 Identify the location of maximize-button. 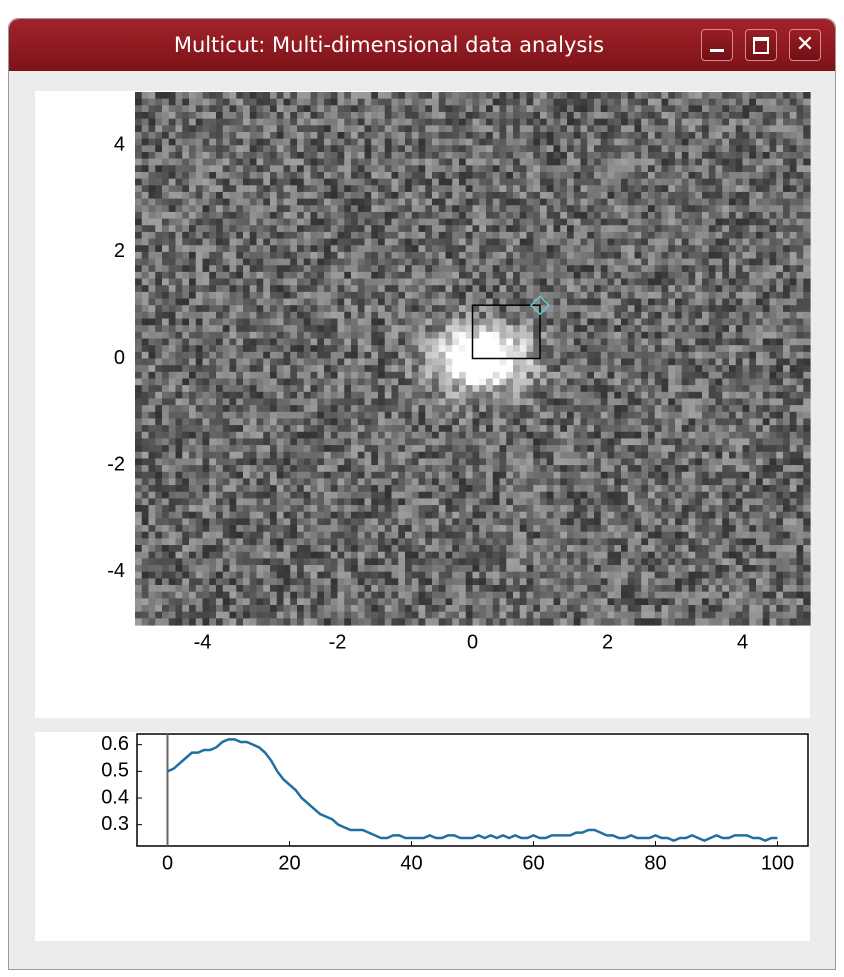
(761, 45).